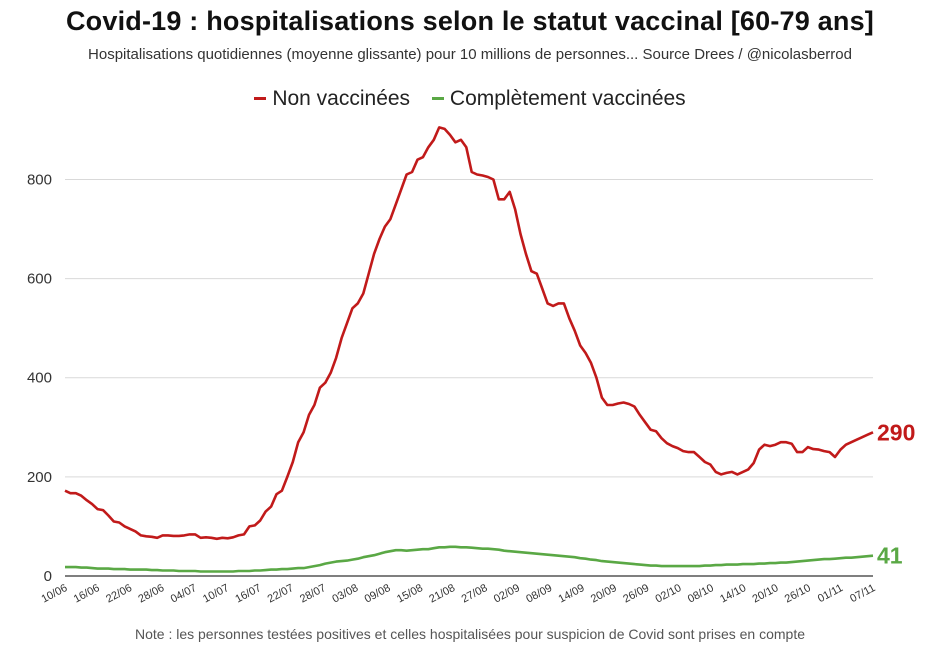  Describe the element at coordinates (216, 594) in the screenshot. I see `x-tick-label: 10/07` at that location.